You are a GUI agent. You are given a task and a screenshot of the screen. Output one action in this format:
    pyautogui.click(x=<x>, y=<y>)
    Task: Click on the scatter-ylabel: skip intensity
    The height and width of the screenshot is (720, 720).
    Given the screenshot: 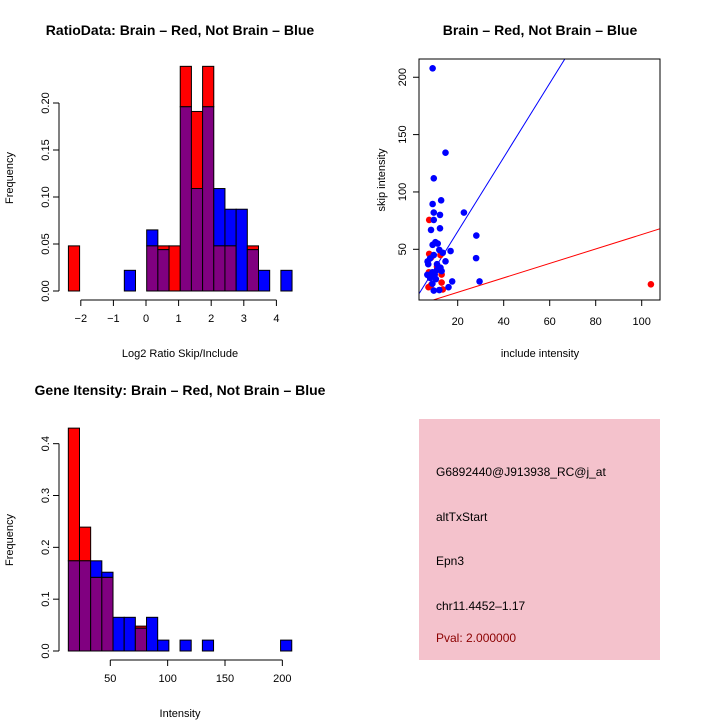 What is the action you would take?
    pyautogui.click(x=382, y=179)
    